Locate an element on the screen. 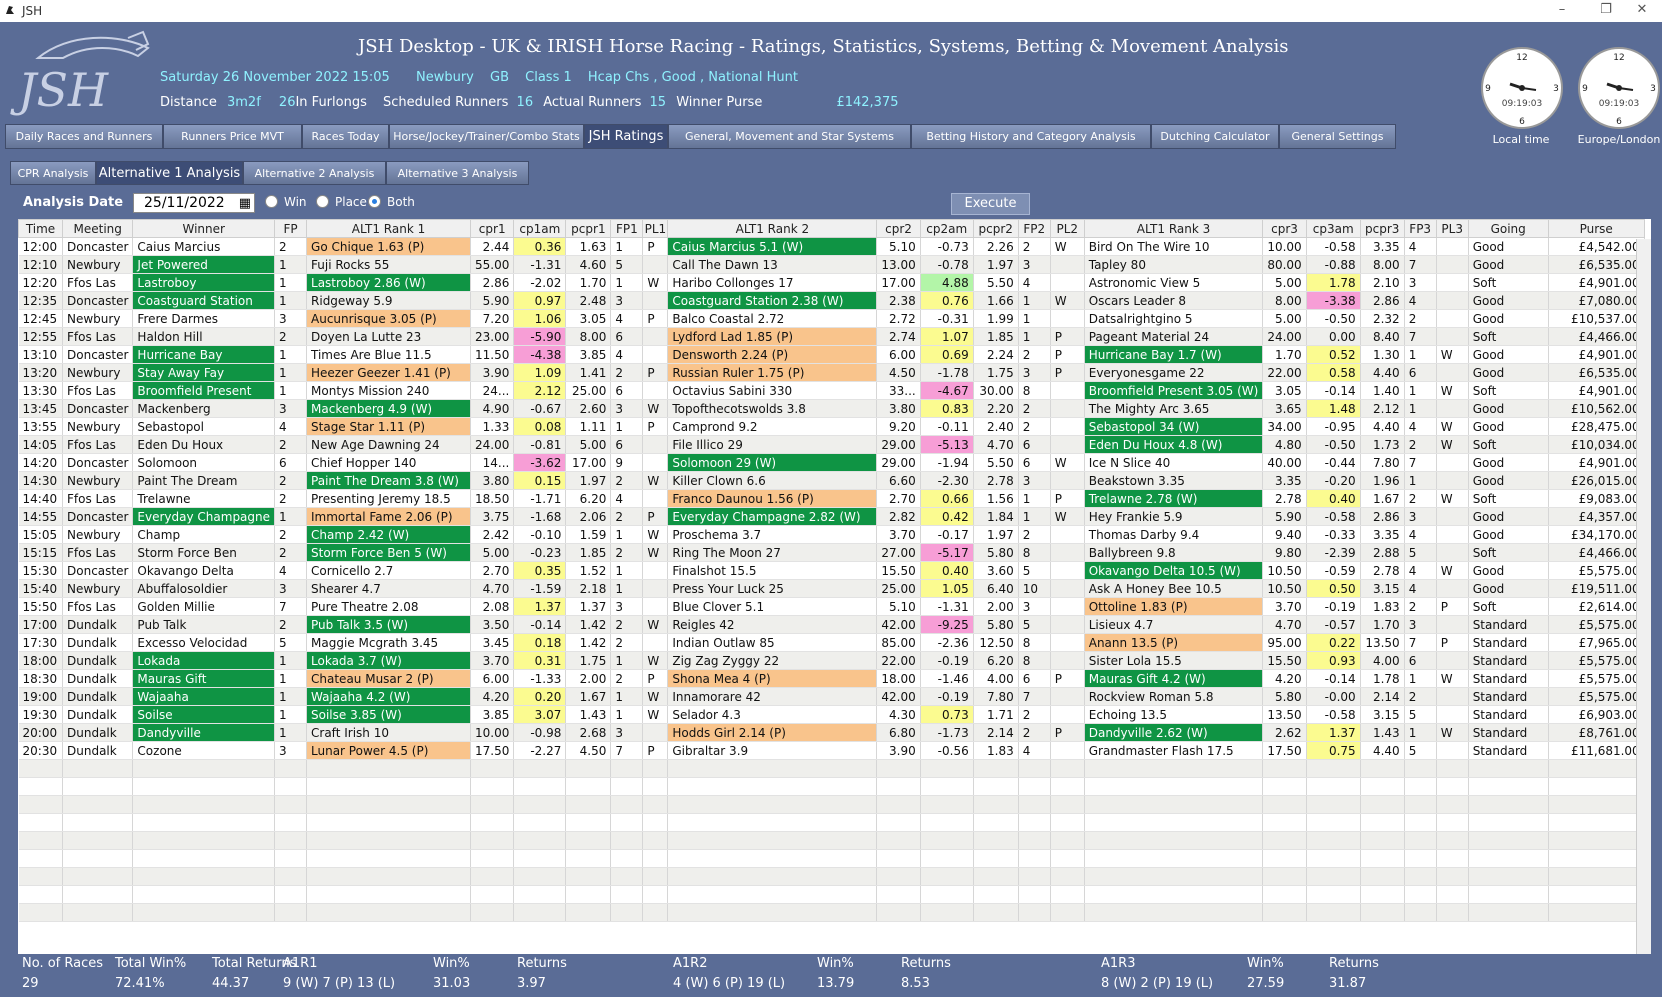  table-cell: Bird On The Wire 10 is located at coordinates (1174, 246).